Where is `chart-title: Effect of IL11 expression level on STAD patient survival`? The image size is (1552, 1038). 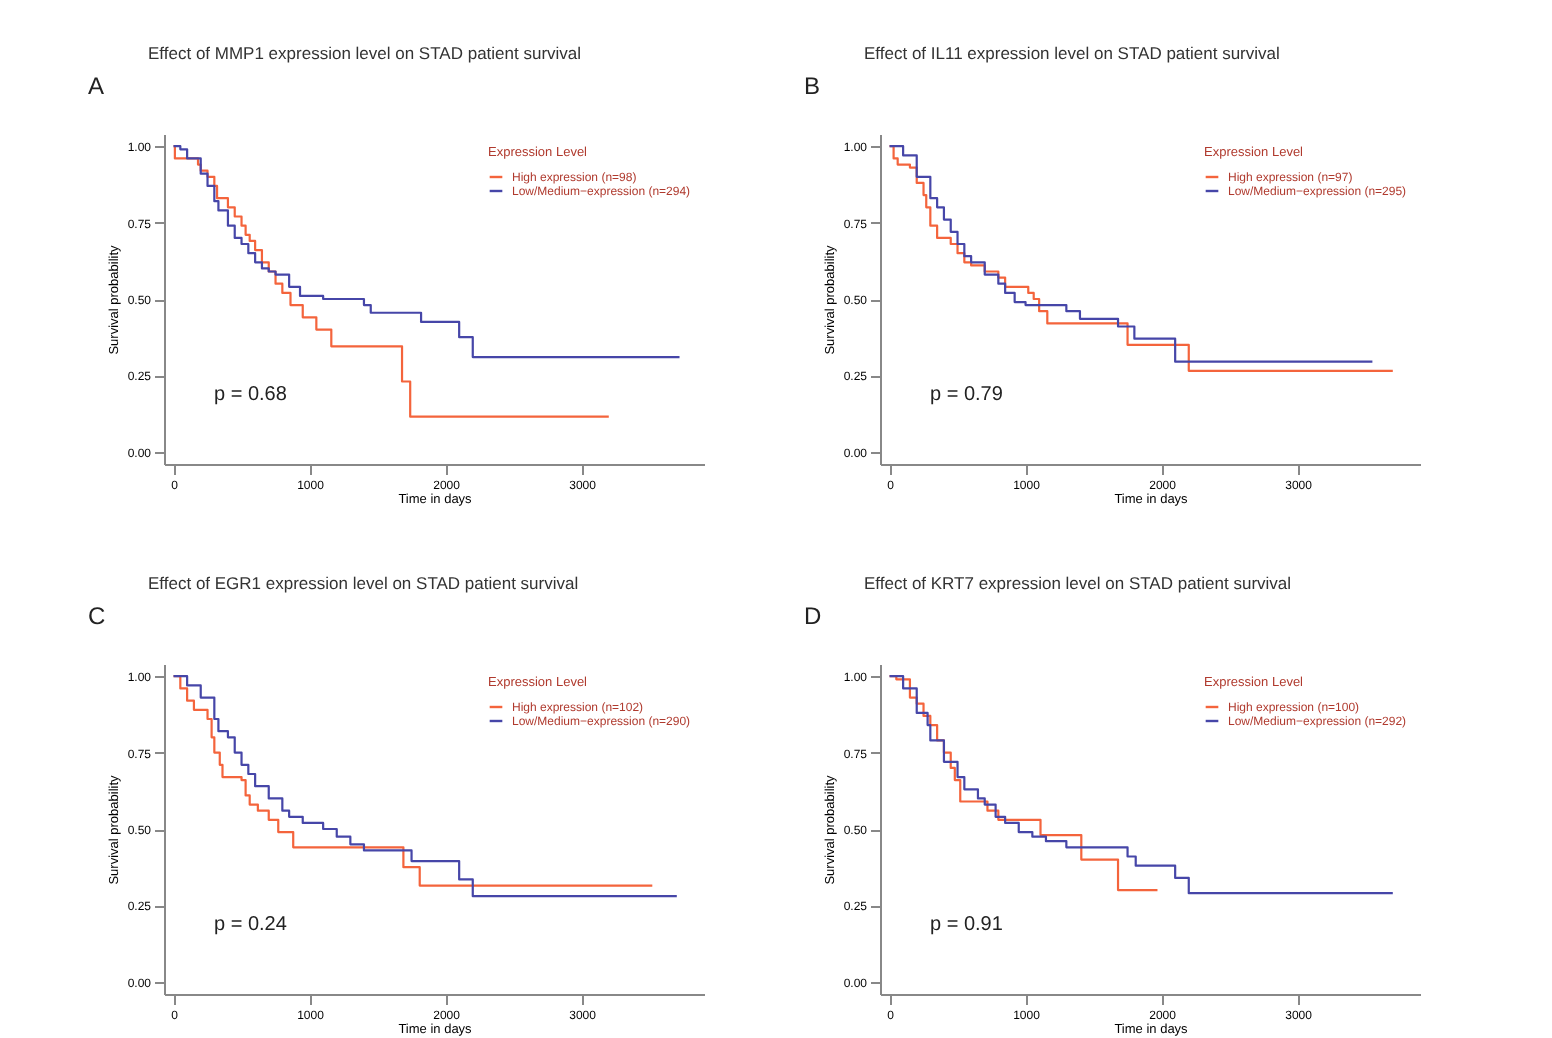 chart-title: Effect of IL11 expression level on STAD patient survival is located at coordinates (1072, 53).